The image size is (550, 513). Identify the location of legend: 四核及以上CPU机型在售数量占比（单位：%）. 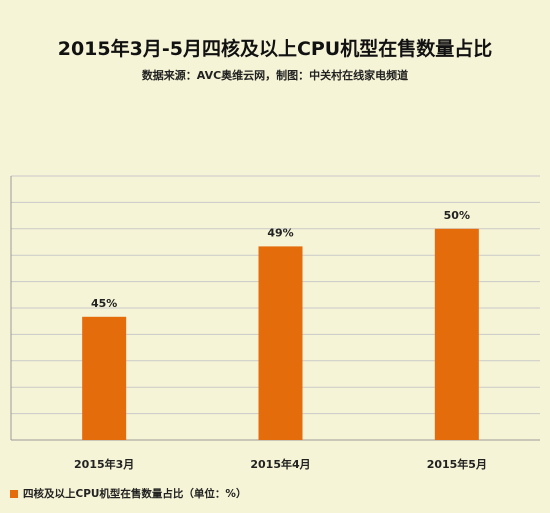
(128, 493).